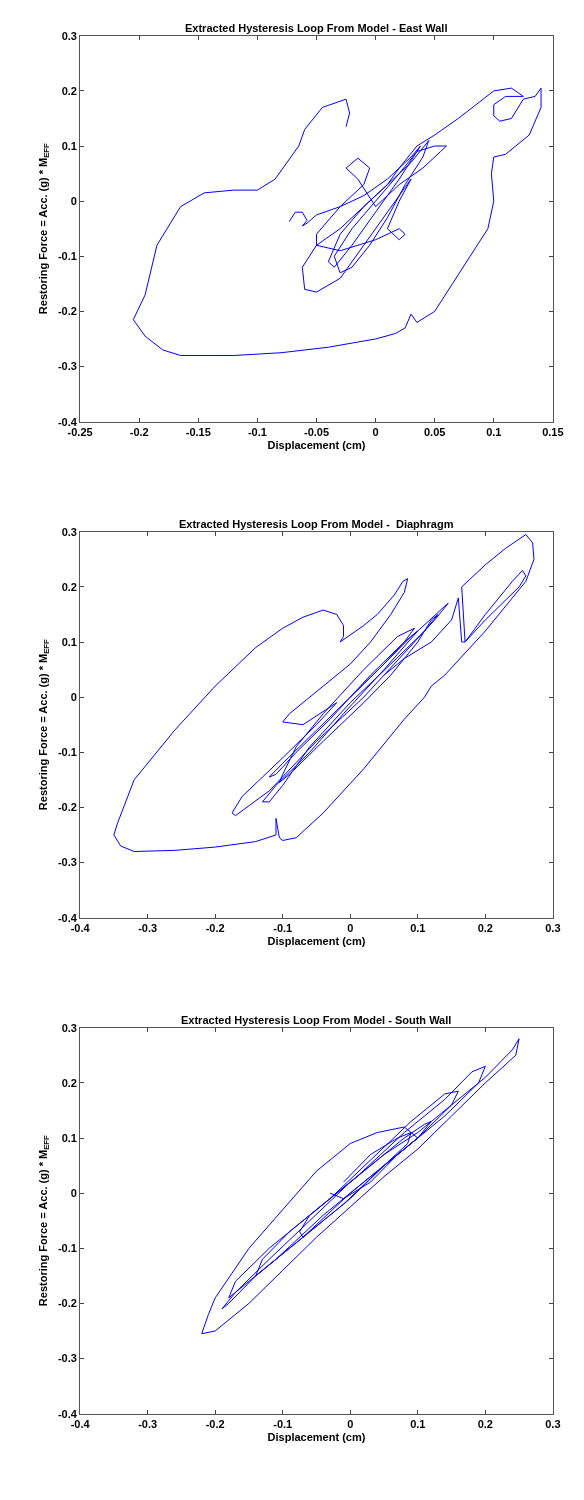 The width and height of the screenshot is (584, 1500). What do you see at coordinates (316, 524) in the screenshot?
I see `chart-title: Extracted Hysteresis Loop From Model - Diaphragm` at bounding box center [316, 524].